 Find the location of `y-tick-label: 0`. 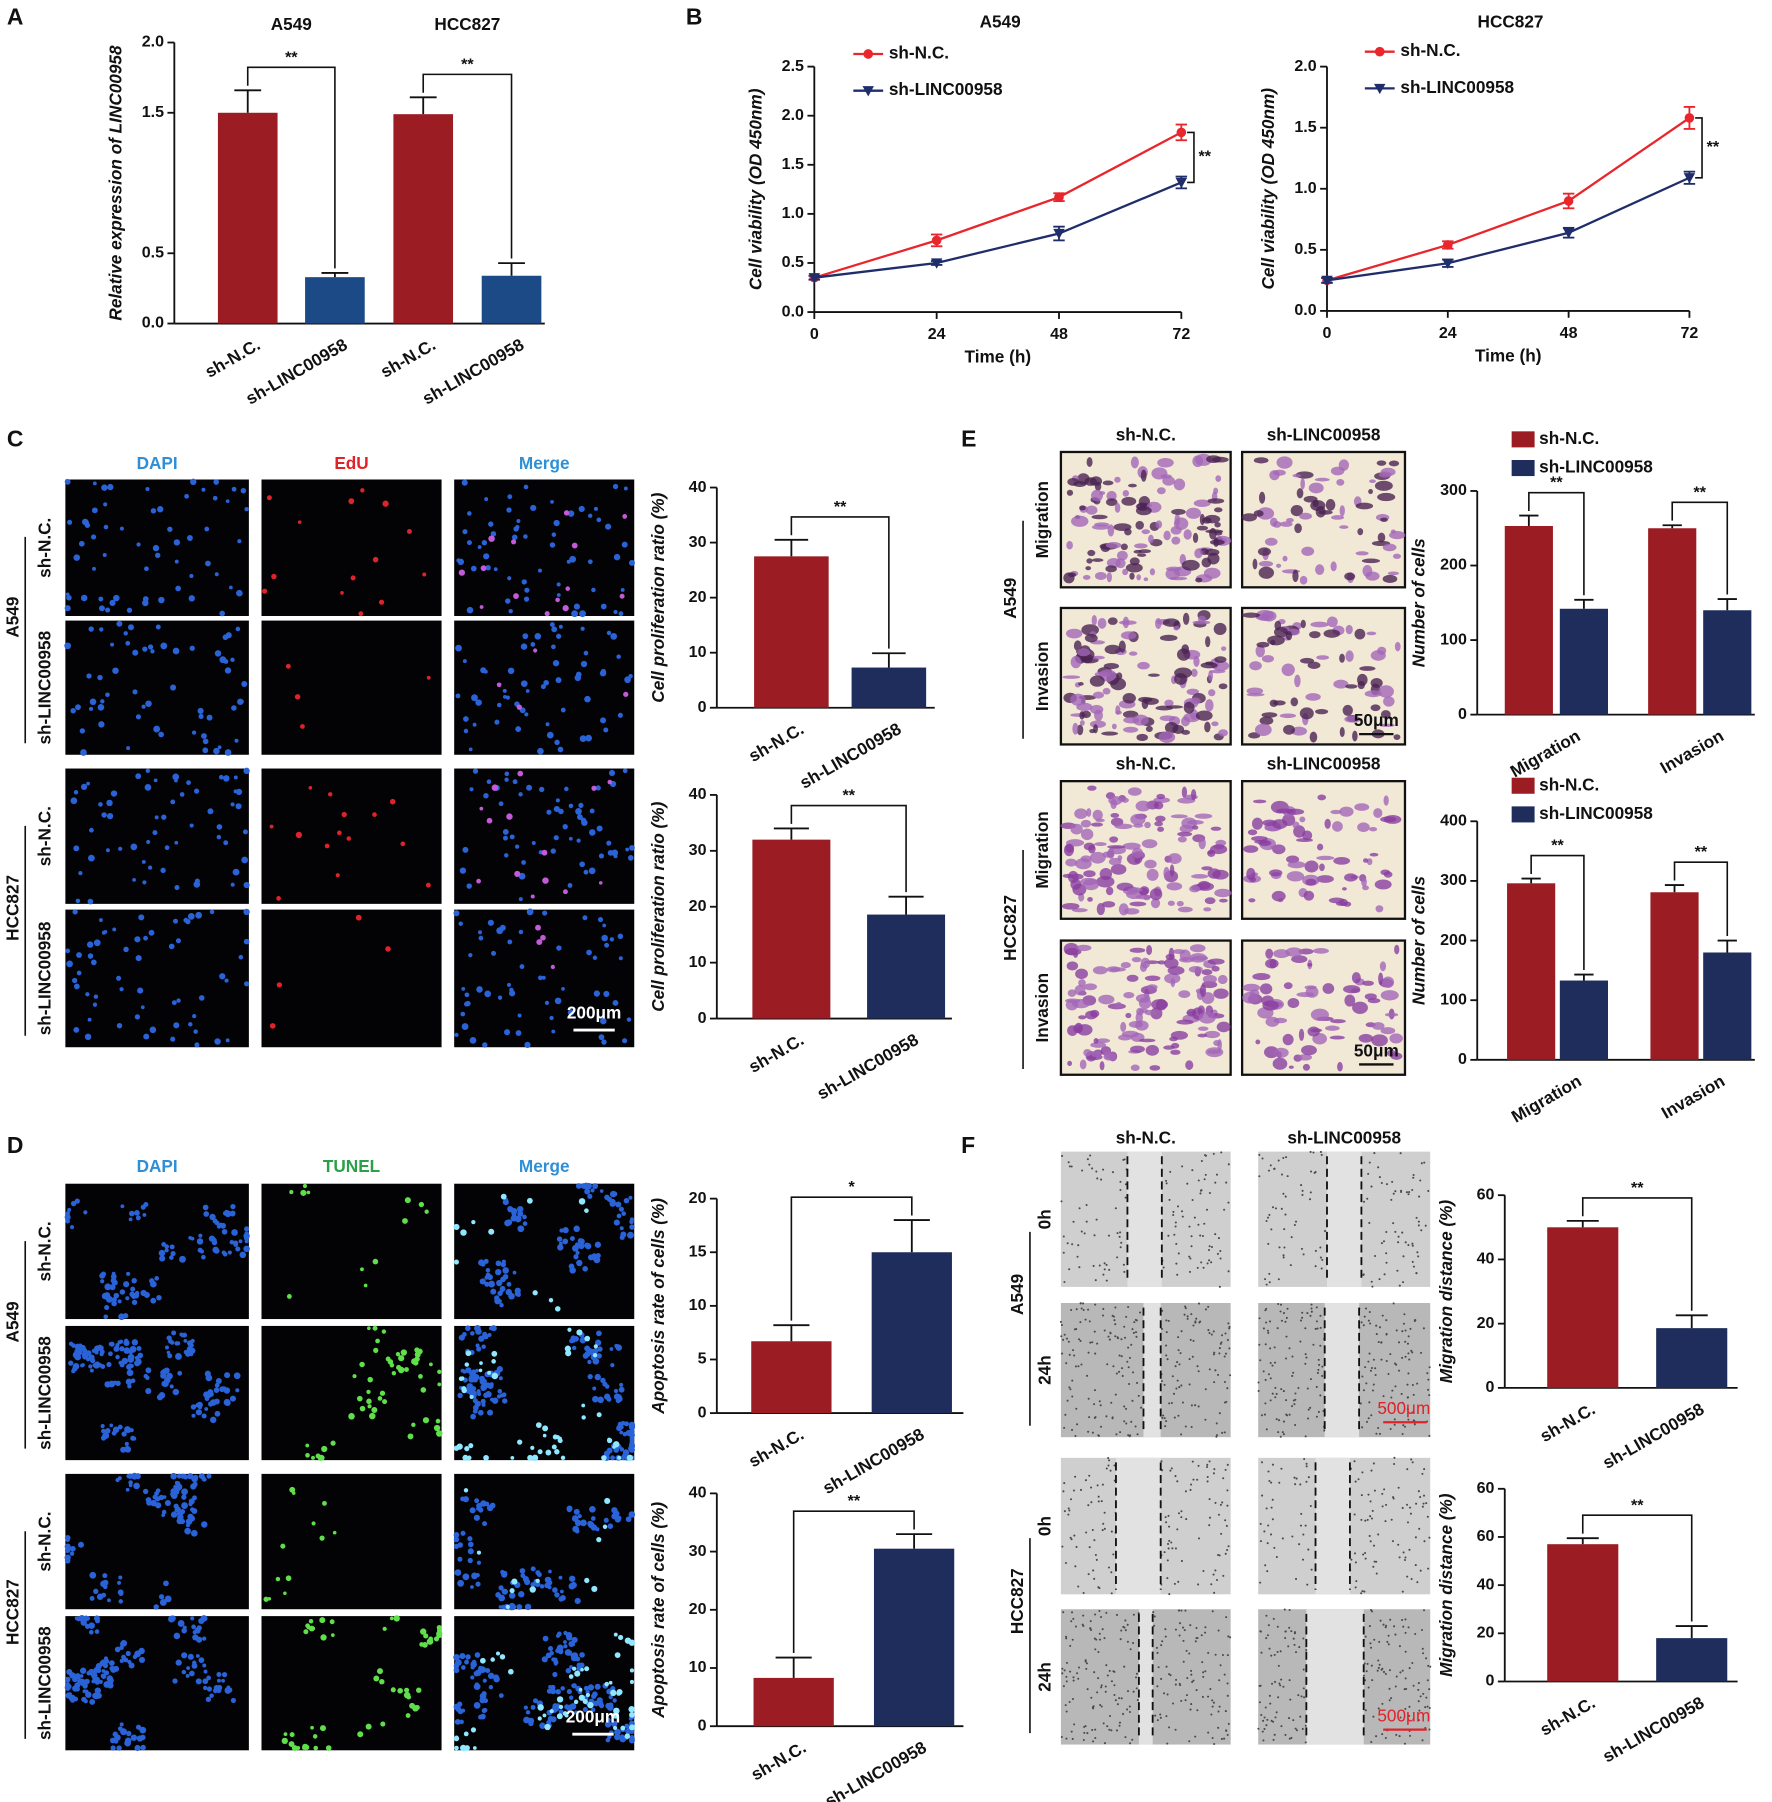

y-tick-label: 0 is located at coordinates (1490, 1681).